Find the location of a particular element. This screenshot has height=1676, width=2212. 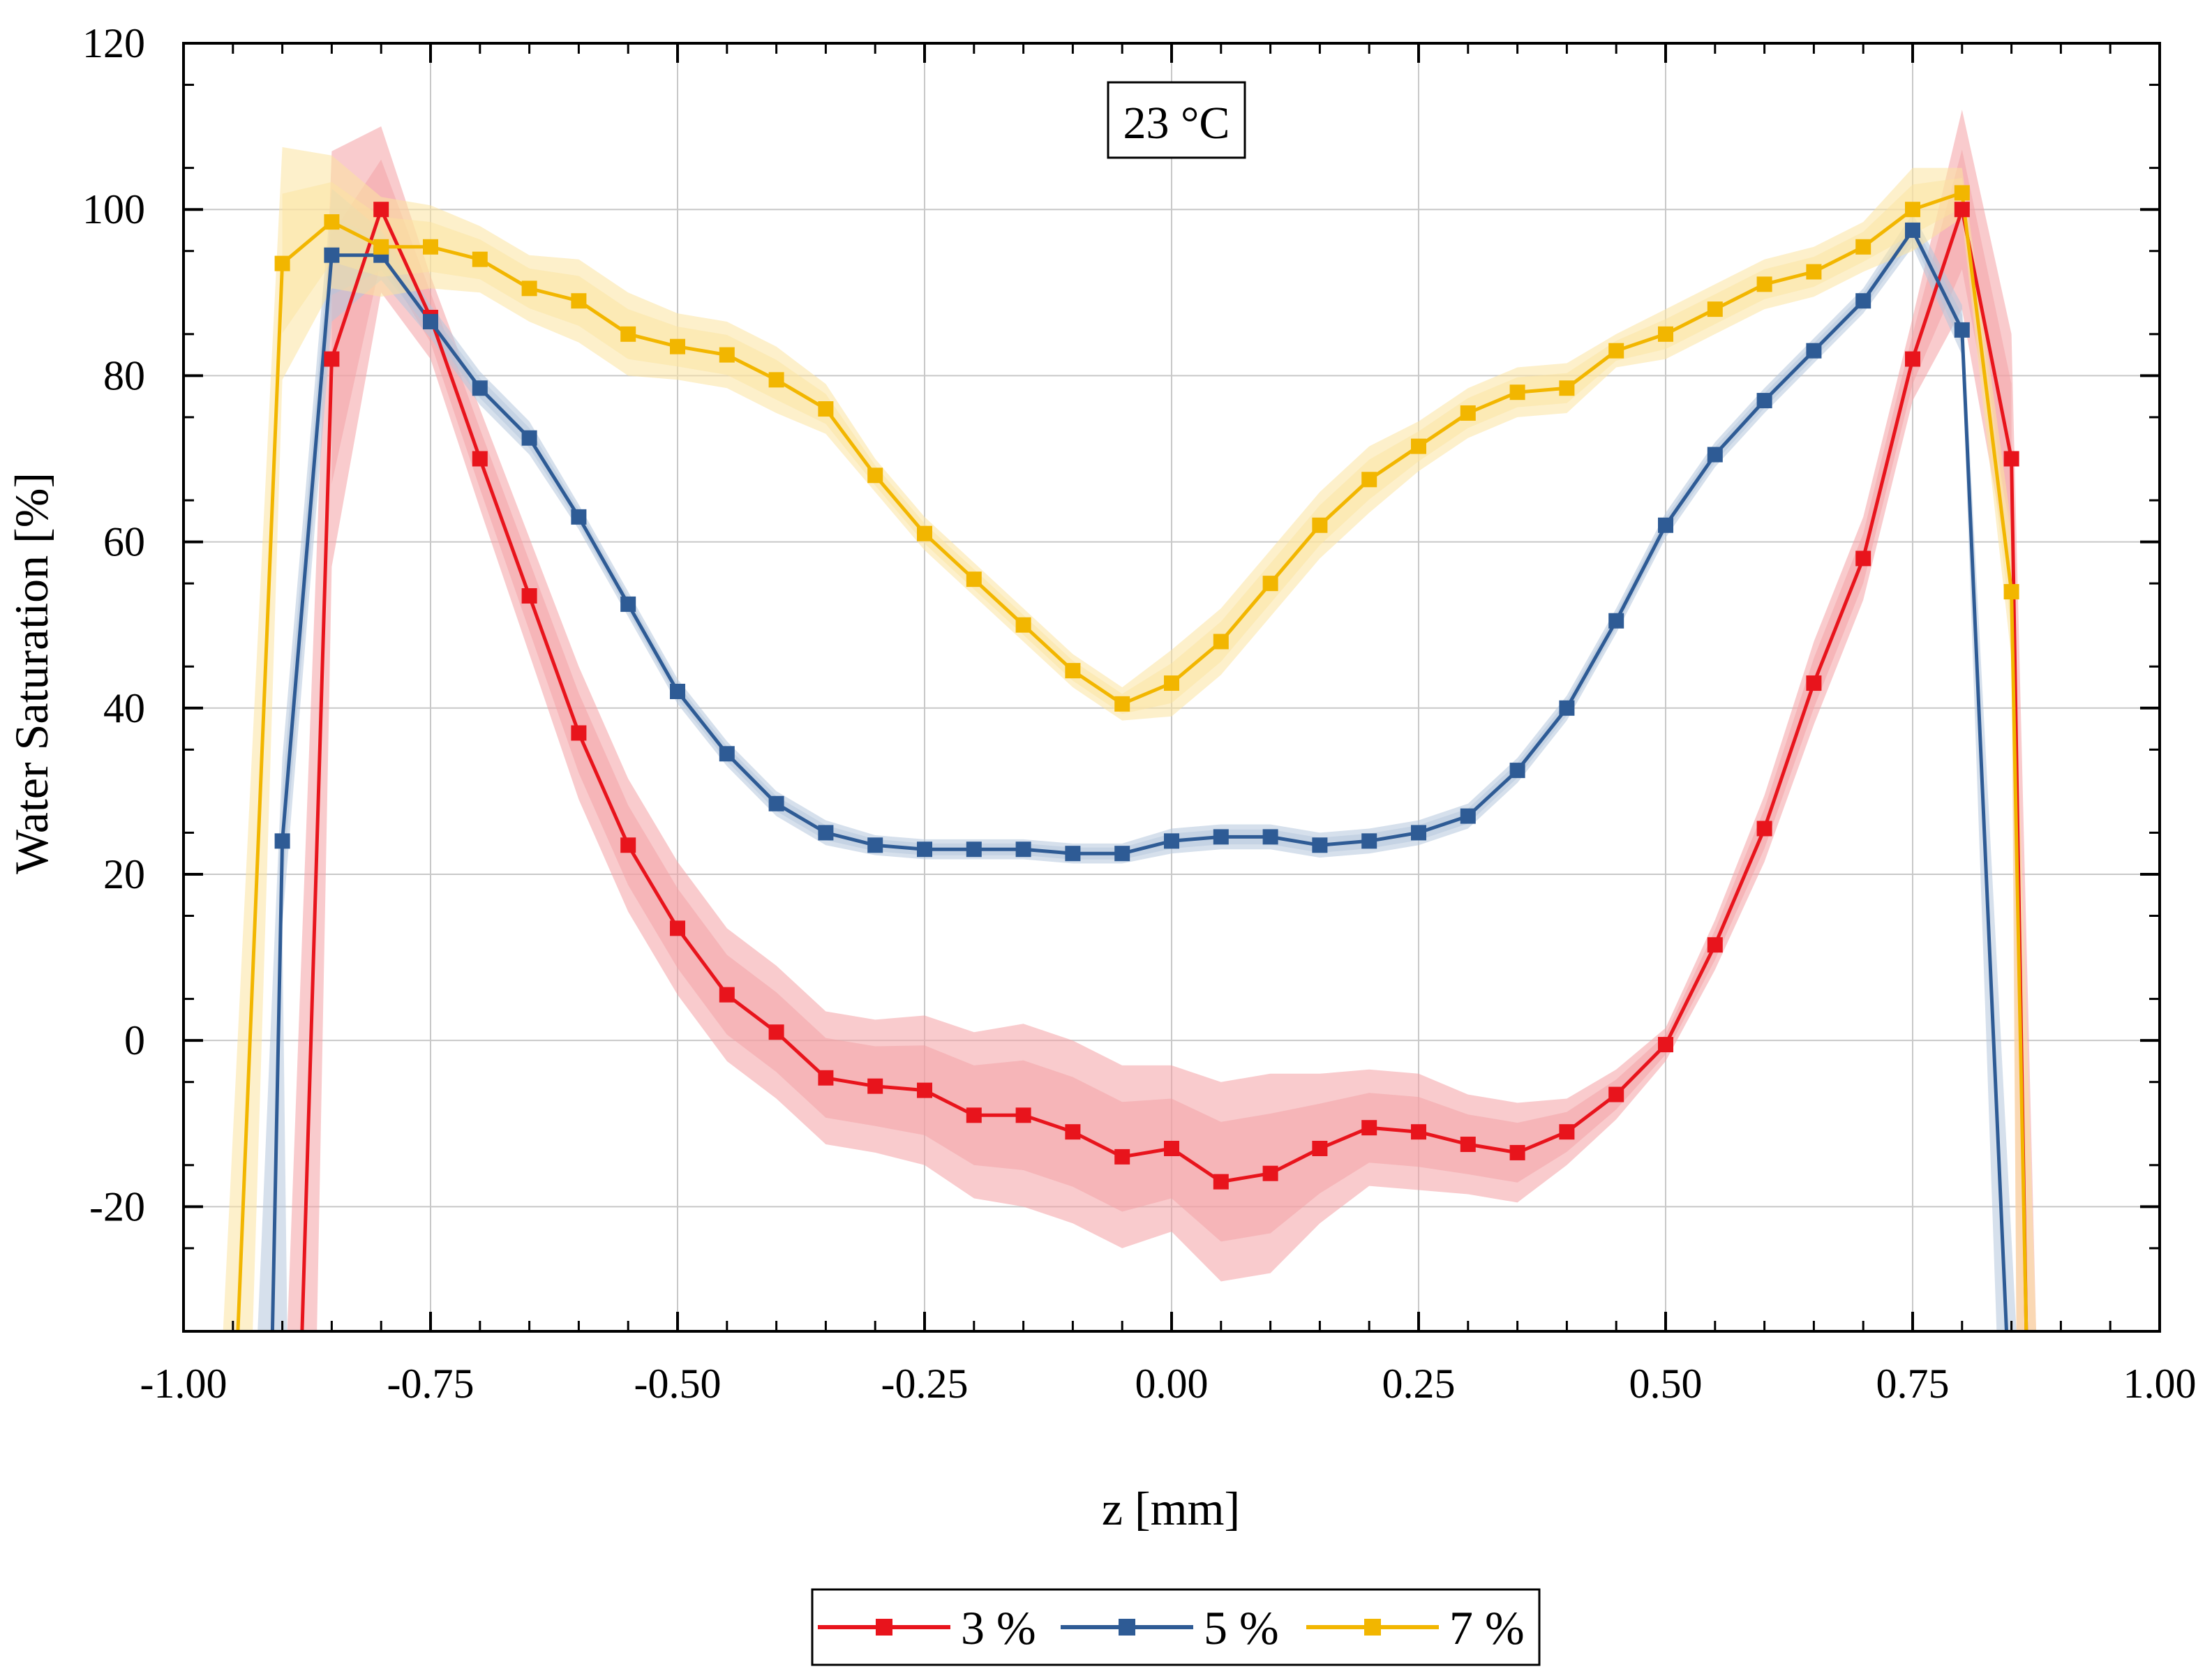

x-tick-label: 1.00 is located at coordinates (2160, 1384).